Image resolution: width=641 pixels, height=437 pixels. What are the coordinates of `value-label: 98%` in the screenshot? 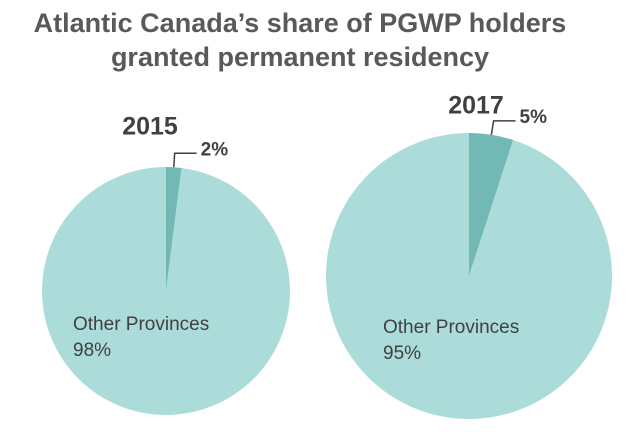 It's located at (92, 350).